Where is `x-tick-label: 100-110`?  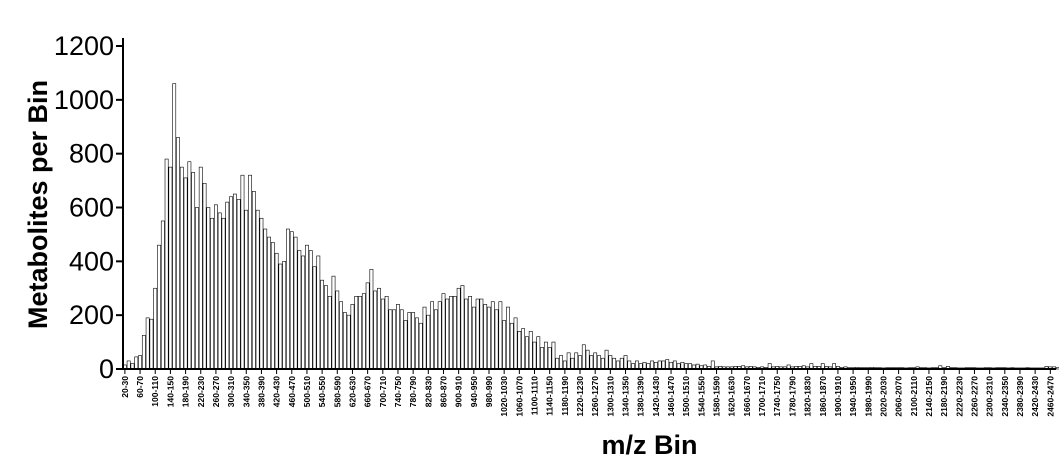 x-tick-label: 100-110 is located at coordinates (155, 391).